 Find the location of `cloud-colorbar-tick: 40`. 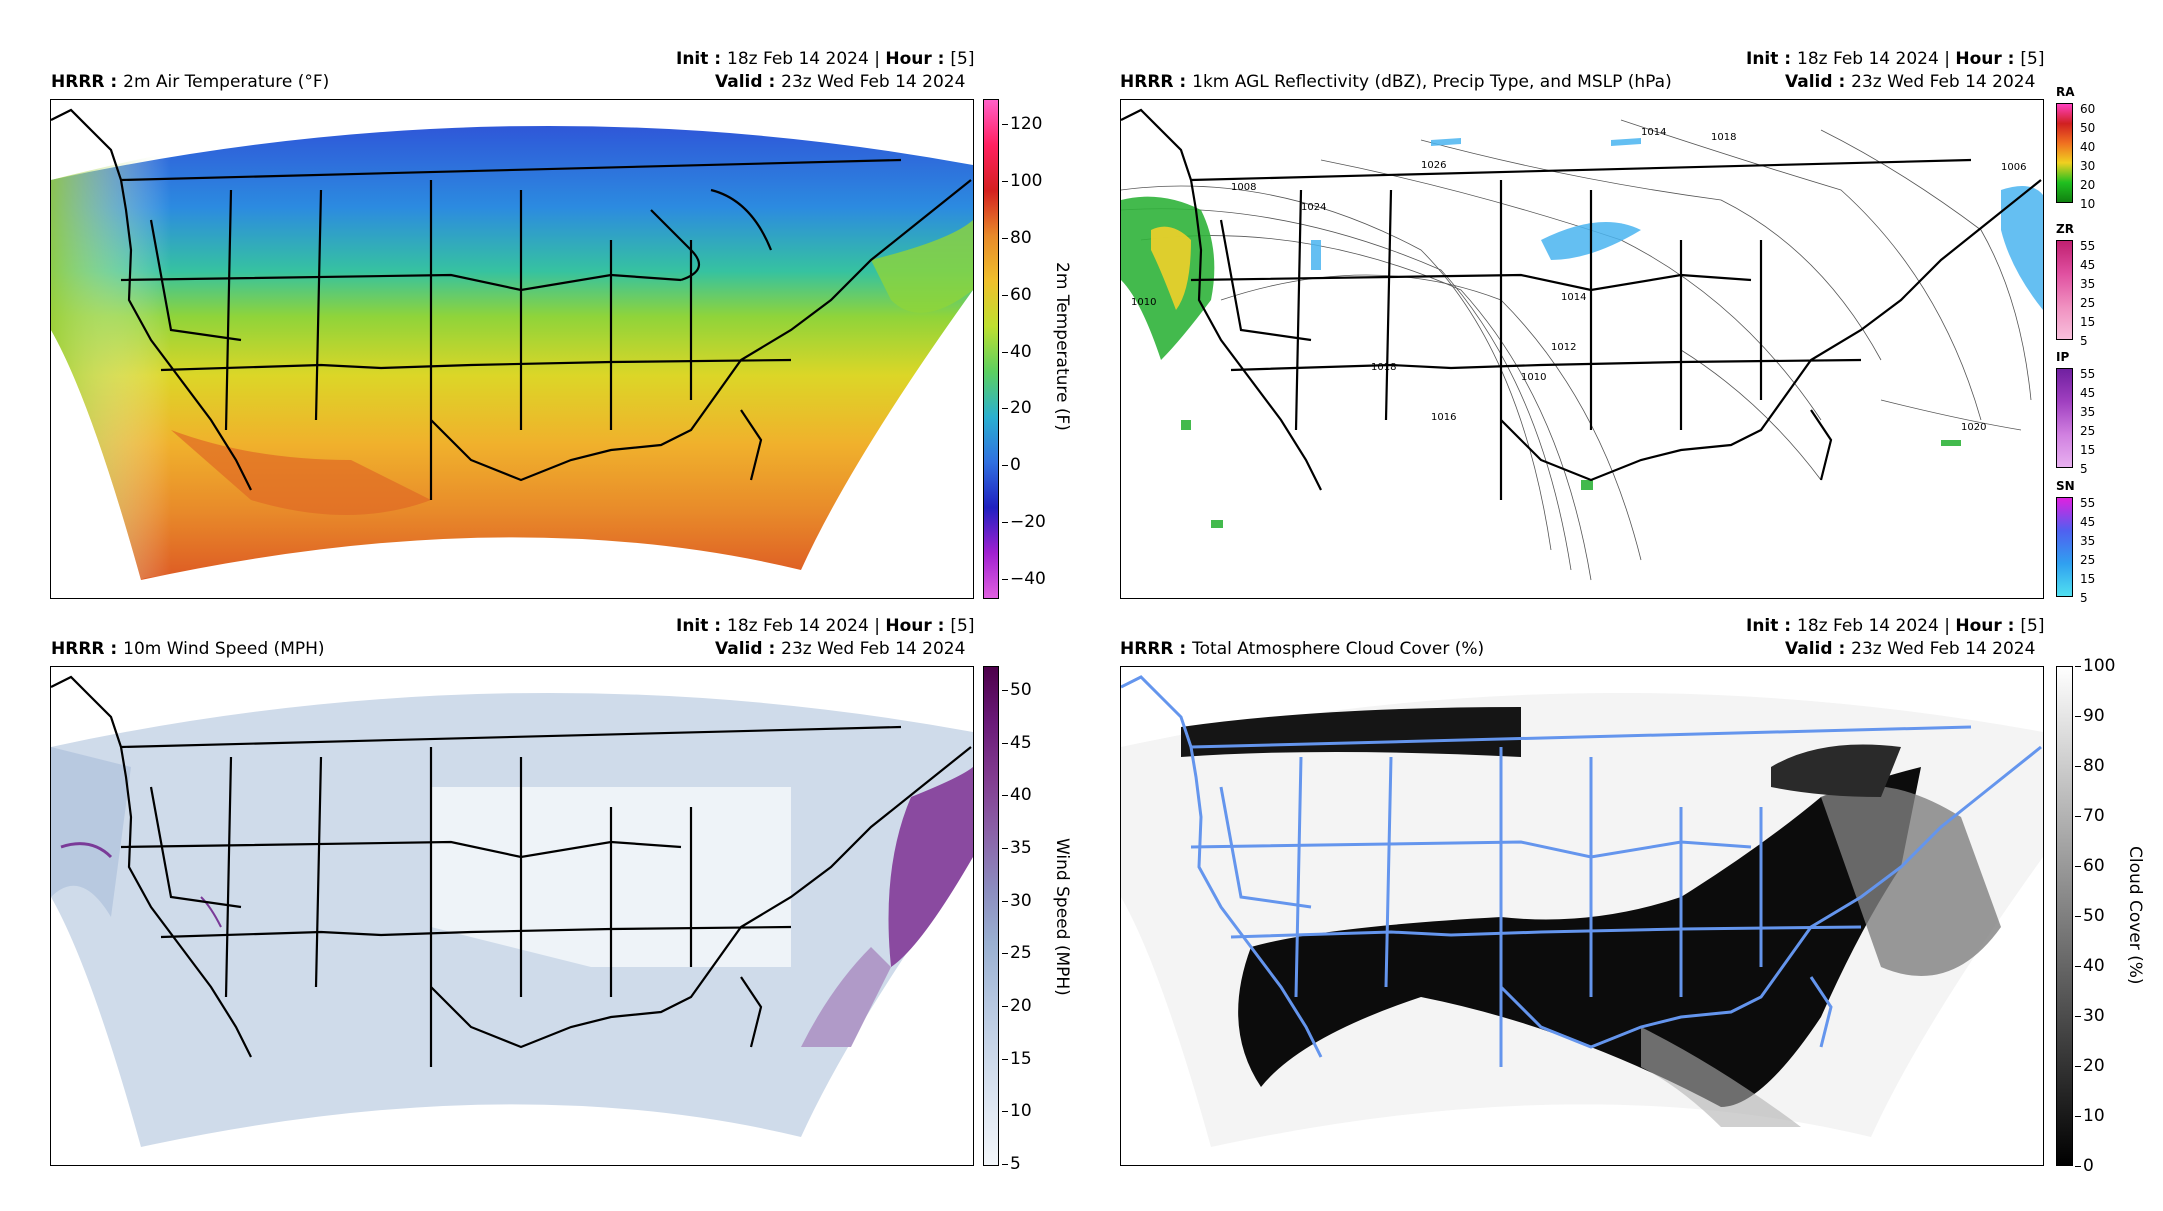

cloud-colorbar-tick: 40 is located at coordinates (2090, 966).